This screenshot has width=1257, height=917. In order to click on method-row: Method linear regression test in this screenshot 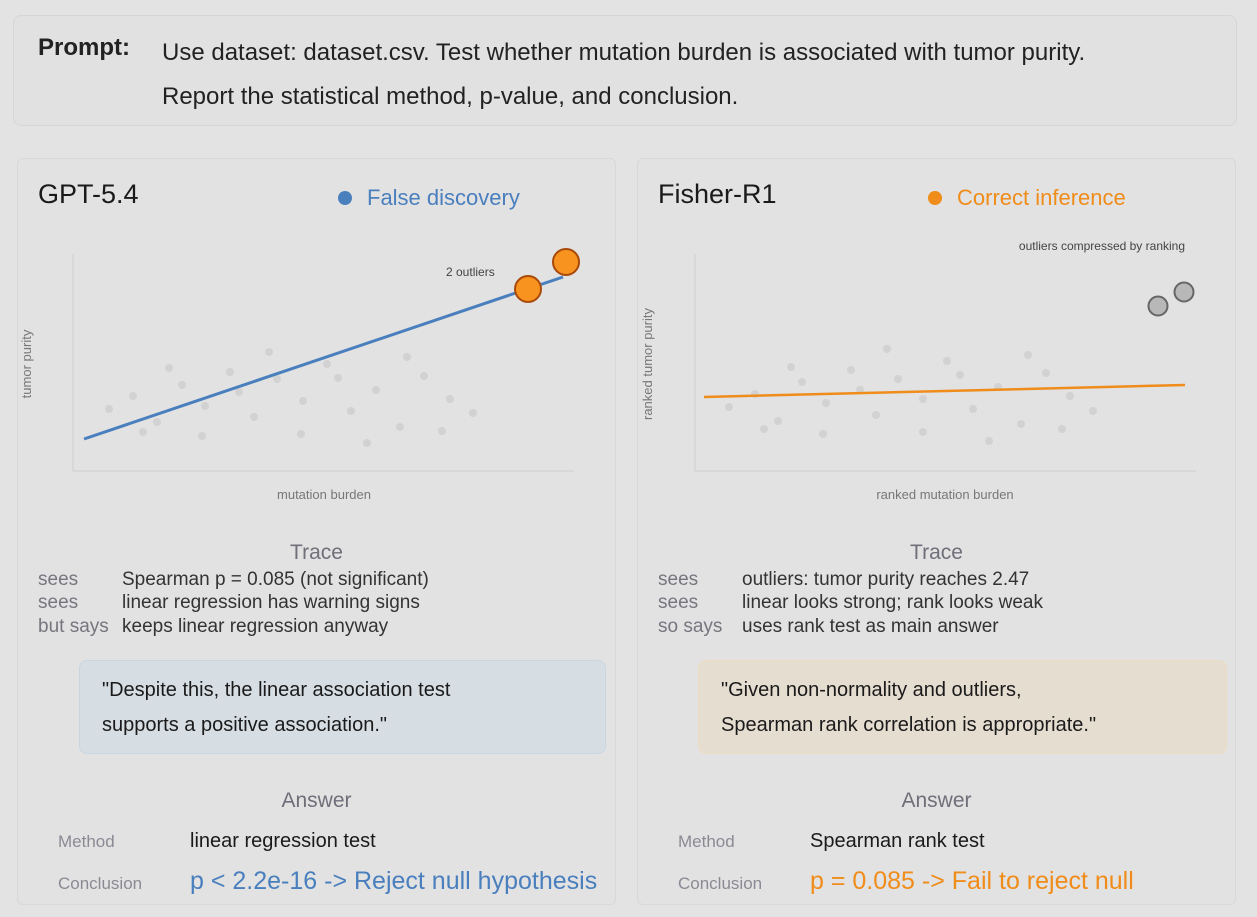, I will do `click(217, 841)`.